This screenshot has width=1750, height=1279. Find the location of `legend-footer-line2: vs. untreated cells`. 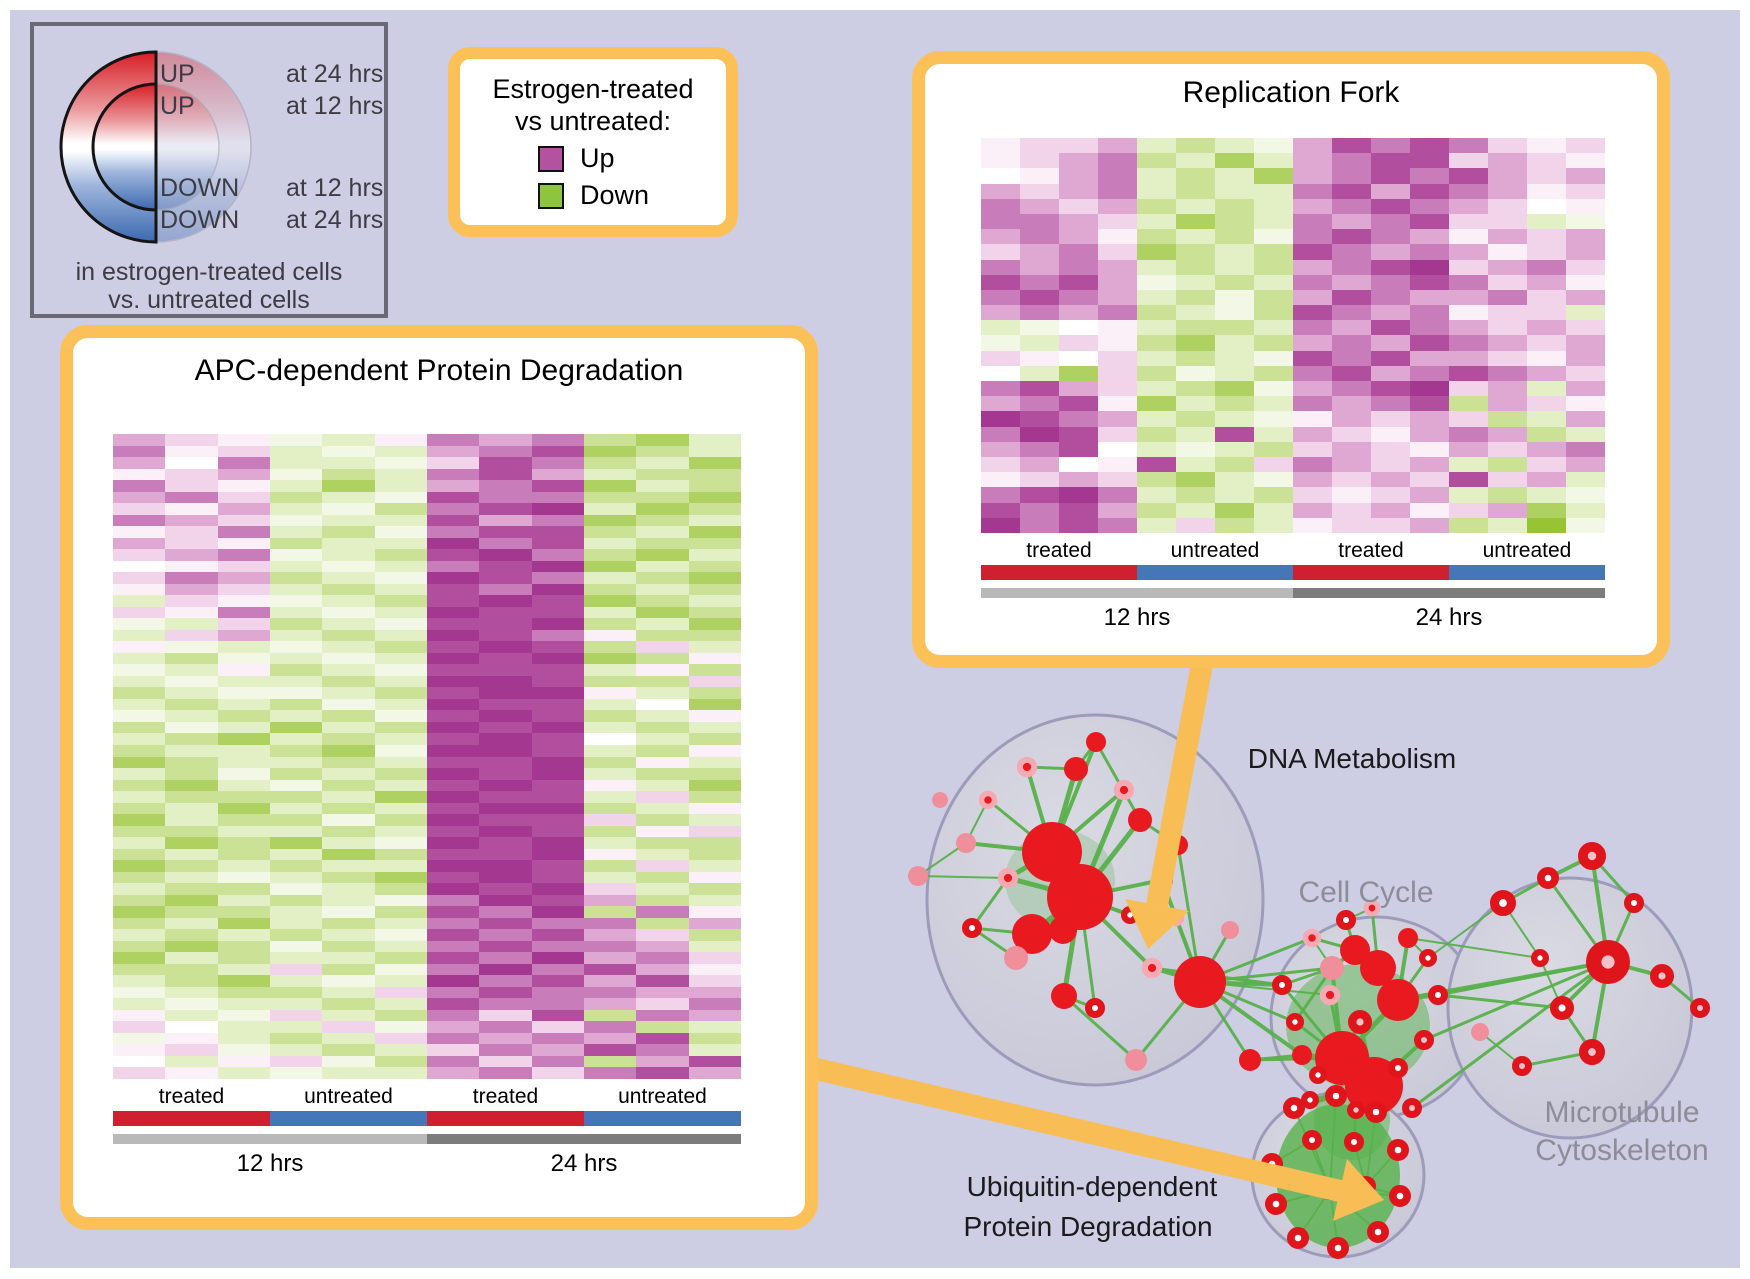

legend-footer-line2: vs. untreated cells is located at coordinates (209, 300).